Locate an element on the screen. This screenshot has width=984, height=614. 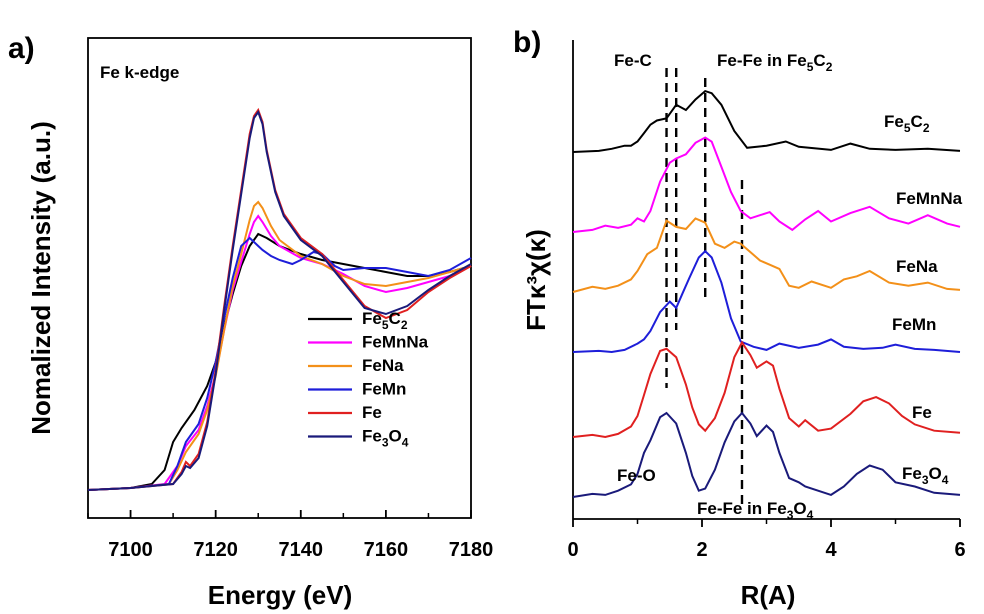
annotation-fe-c: Fe-C is located at coordinates (633, 60).